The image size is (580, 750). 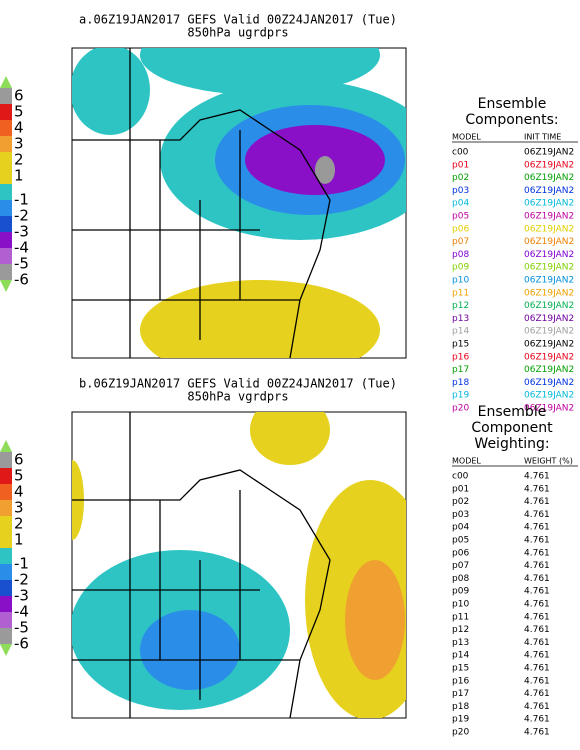 What do you see at coordinates (512, 428) in the screenshot?
I see `table-title: Component` at bounding box center [512, 428].